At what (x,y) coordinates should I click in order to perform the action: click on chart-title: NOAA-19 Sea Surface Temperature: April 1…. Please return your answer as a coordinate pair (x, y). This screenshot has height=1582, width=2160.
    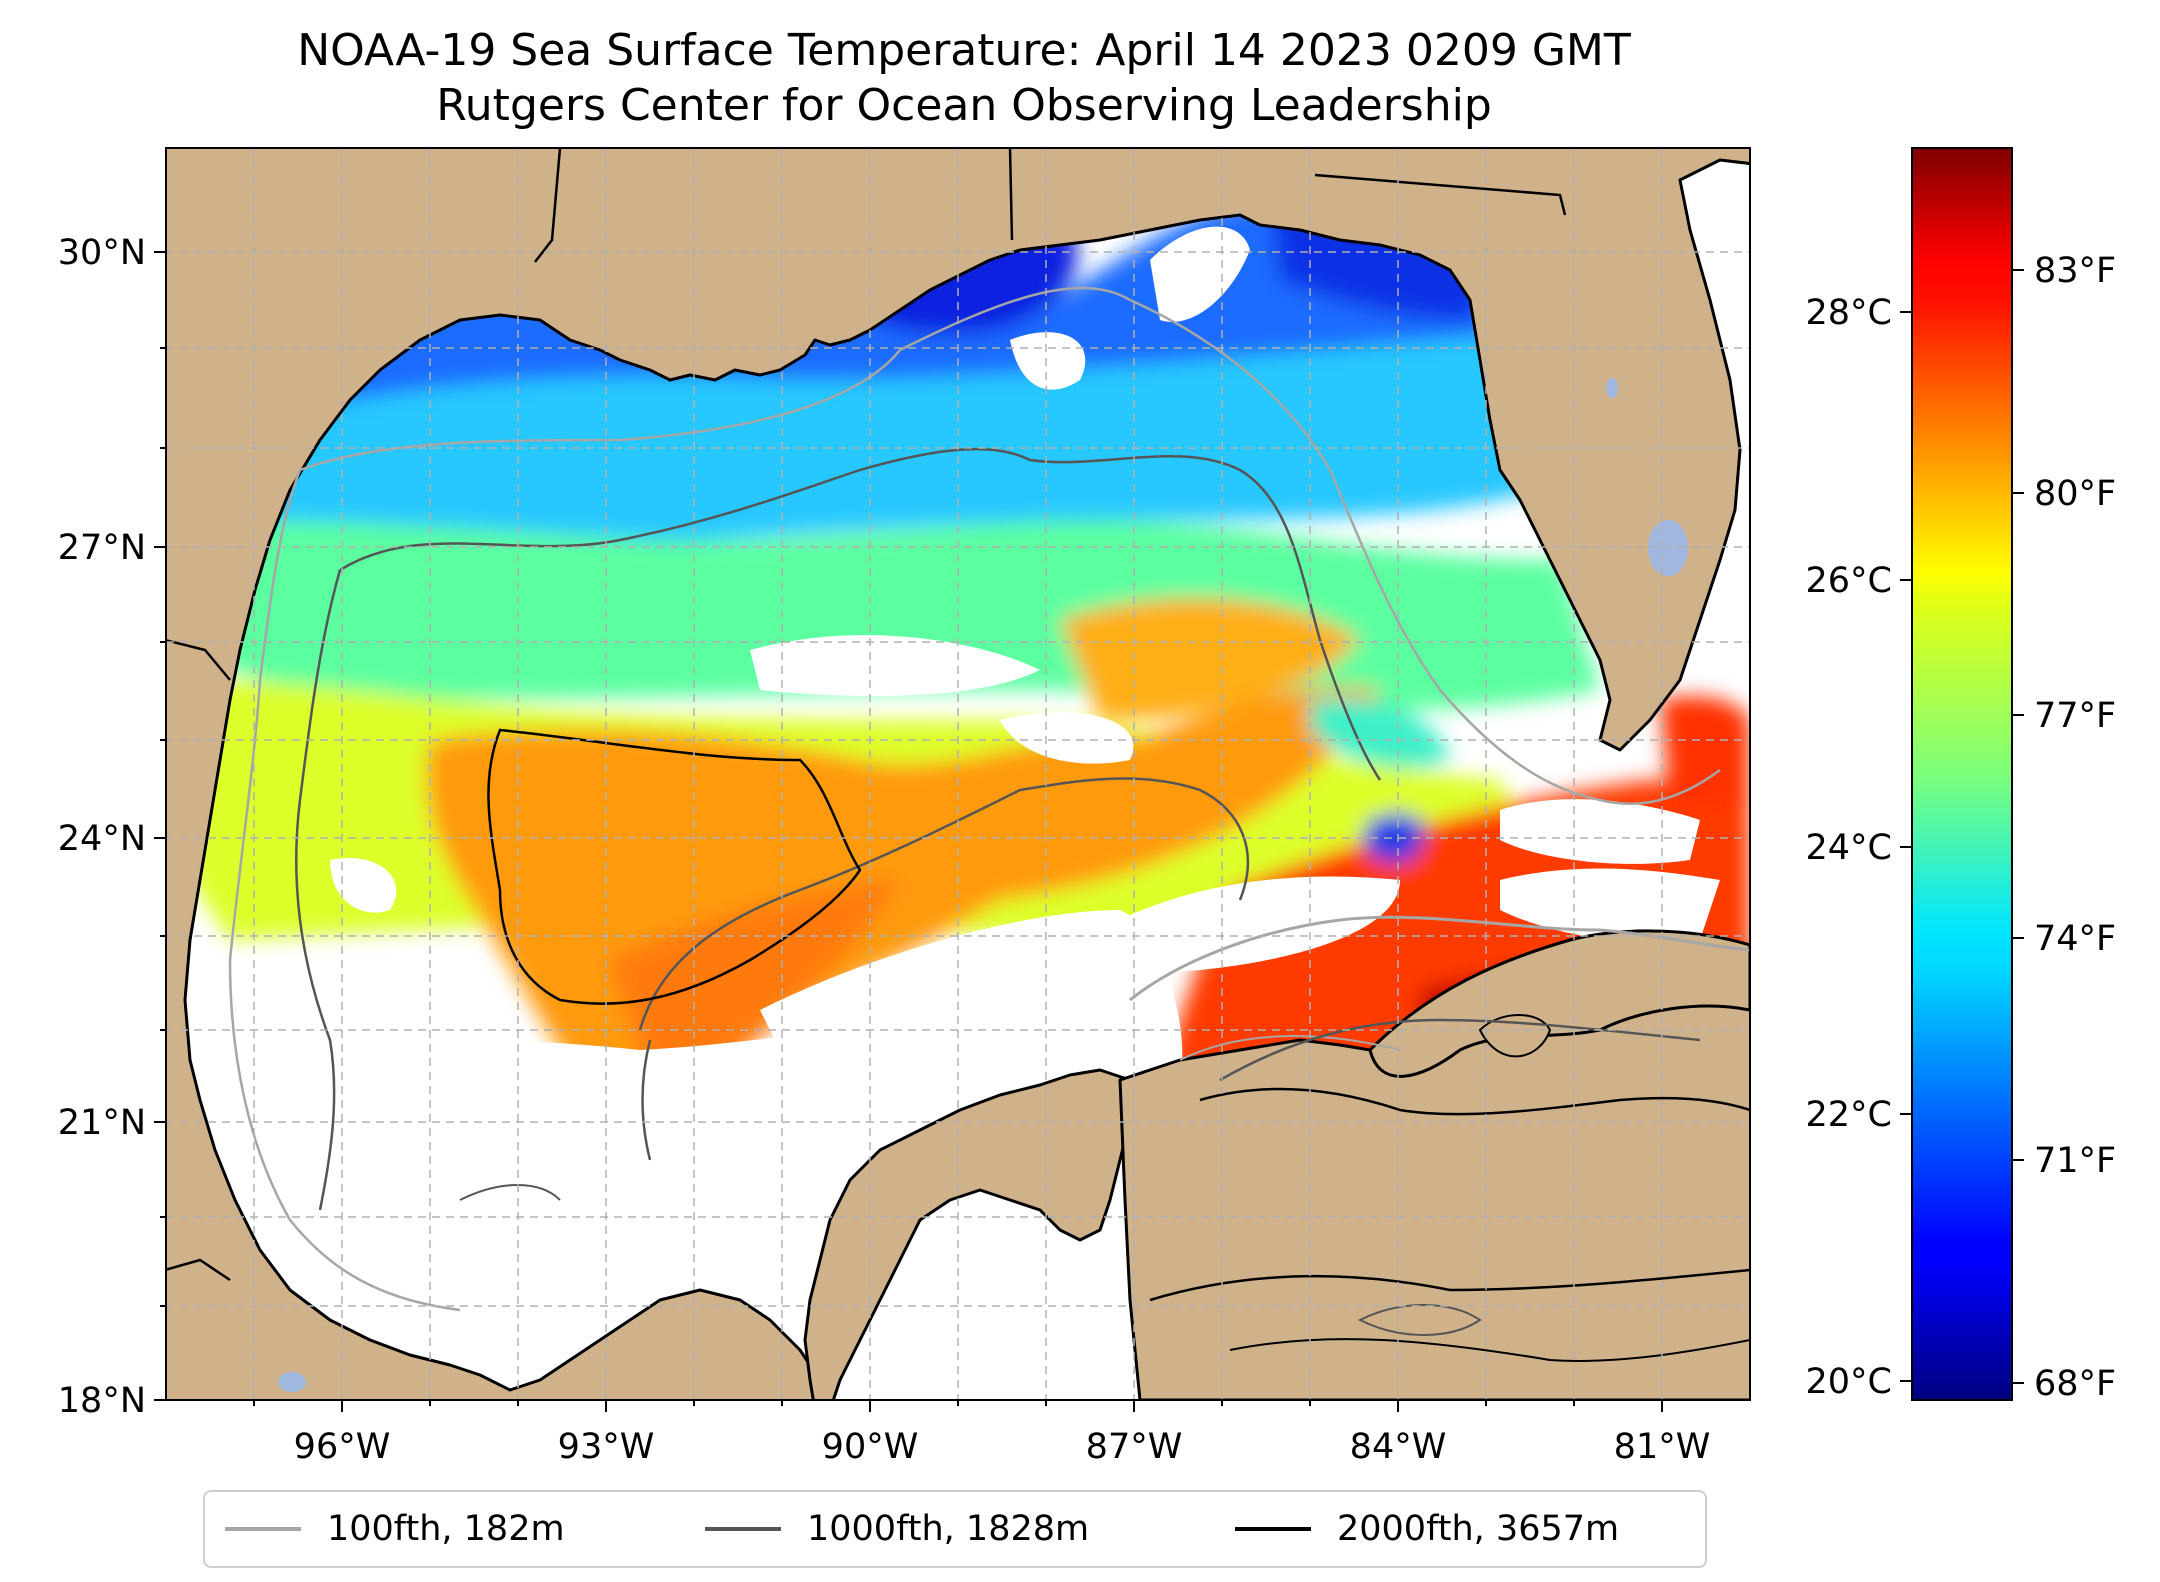
    Looking at the image, I should click on (964, 50).